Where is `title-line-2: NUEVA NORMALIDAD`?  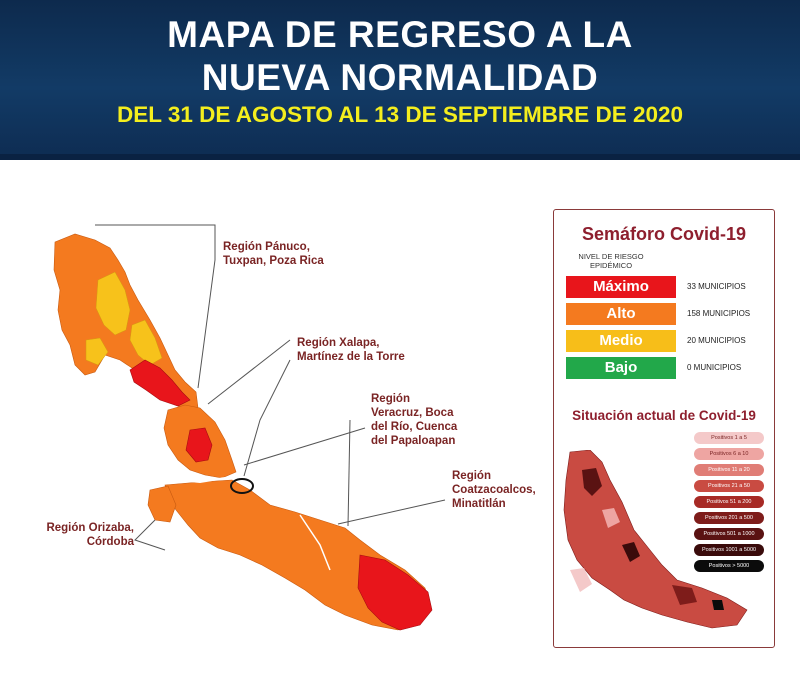
title-line-2: NUEVA NORMALIDAD is located at coordinates (400, 77).